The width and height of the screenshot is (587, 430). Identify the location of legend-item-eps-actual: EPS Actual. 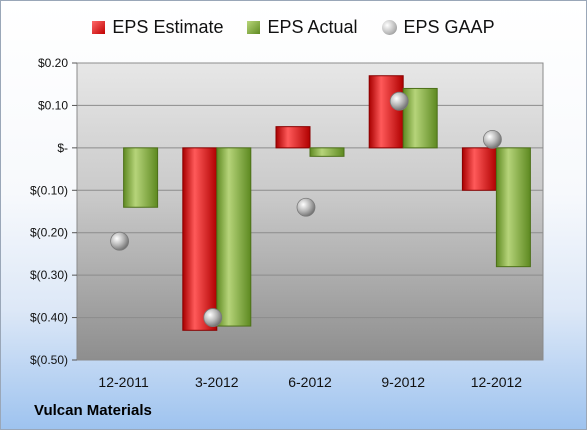
(302, 27).